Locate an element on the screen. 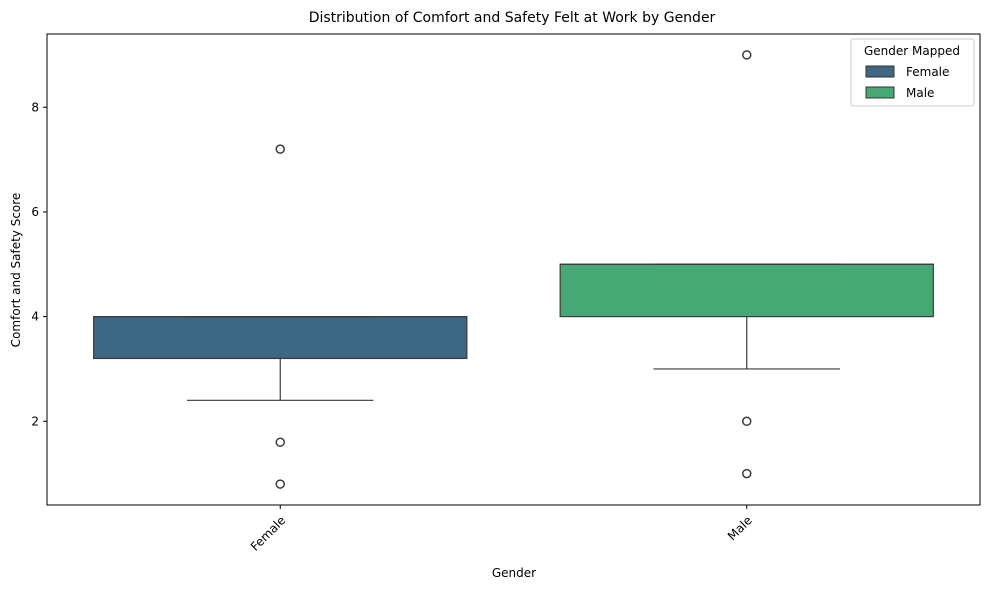 This screenshot has height=590, width=989. y-axis-label: Comfort and Safety Score is located at coordinates (16, 270).